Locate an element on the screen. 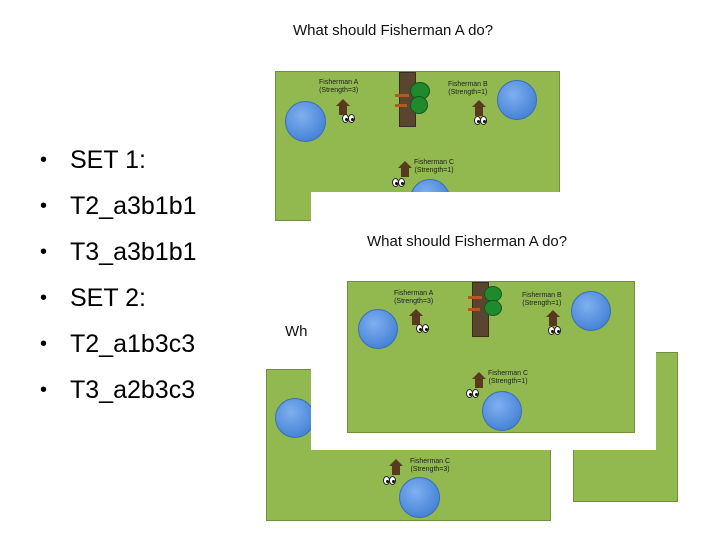 The height and width of the screenshot is (540, 720). bullet-text: T2_a3b1b1 is located at coordinates (133, 206).